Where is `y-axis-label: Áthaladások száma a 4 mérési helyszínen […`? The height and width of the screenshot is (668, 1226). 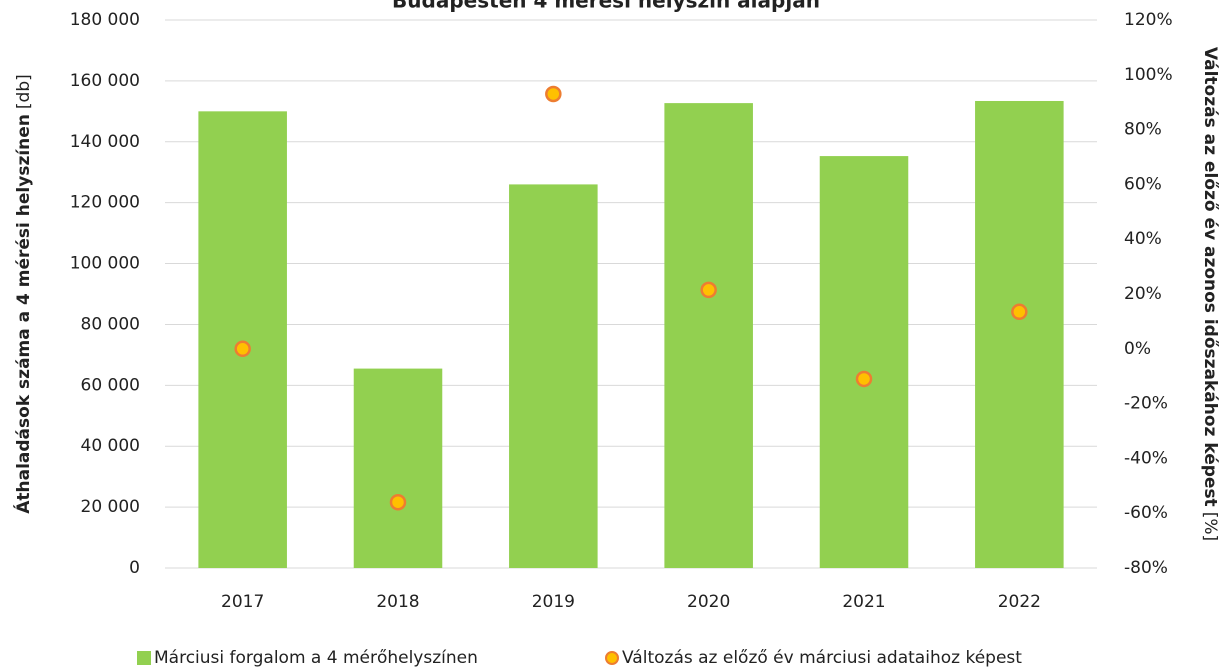
y-axis-label: Áthaladások száma a 4 mérési helyszínen [… is located at coordinates (23, 294).